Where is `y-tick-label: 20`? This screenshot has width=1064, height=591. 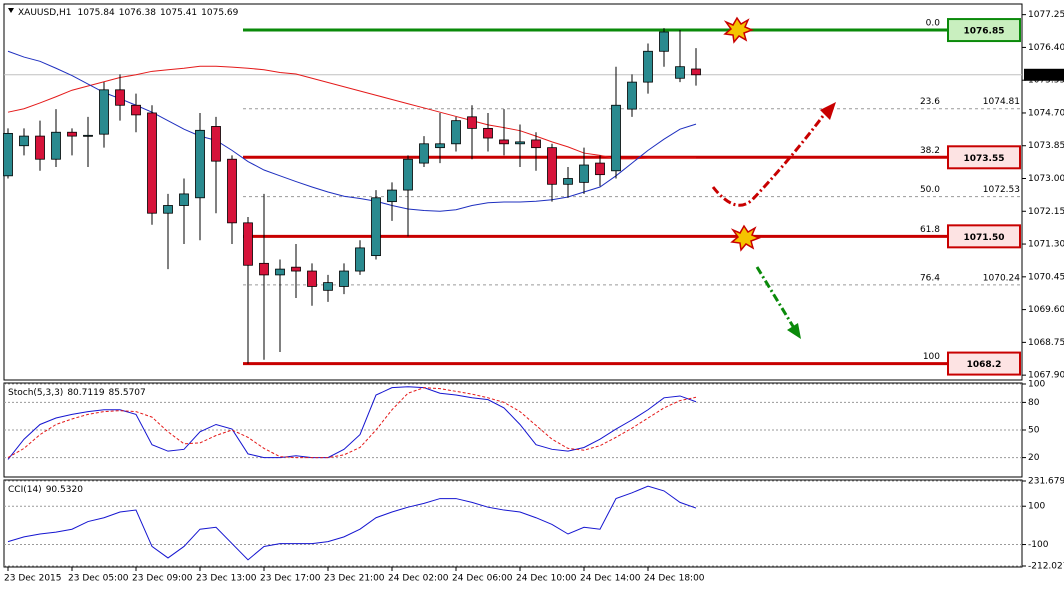
y-tick-label: 20 is located at coordinates (1034, 458).